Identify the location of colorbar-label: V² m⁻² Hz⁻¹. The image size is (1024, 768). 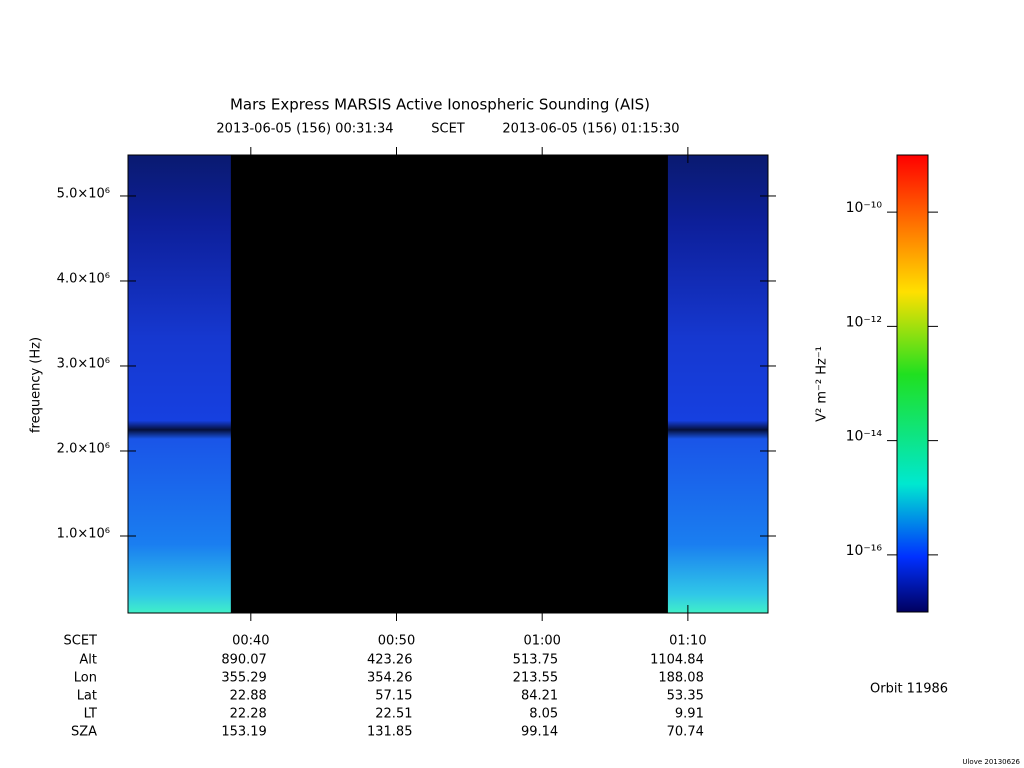
(822, 384).